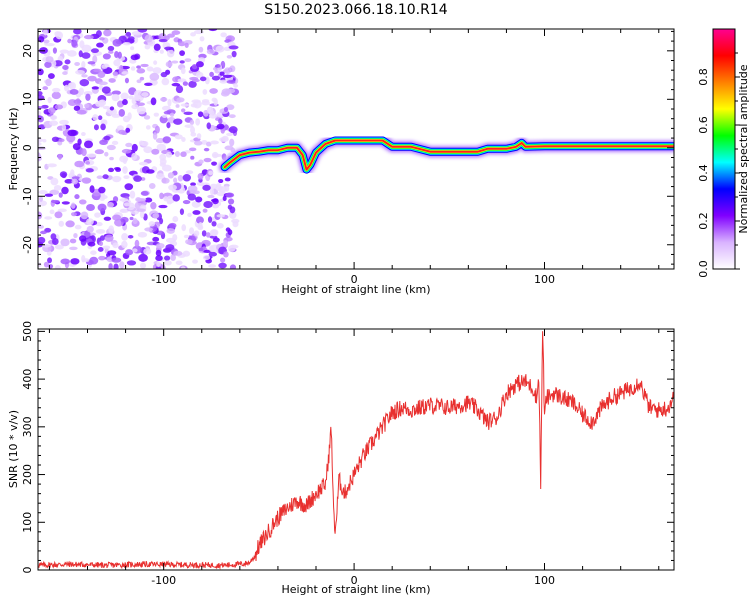 The image size is (750, 600). What do you see at coordinates (724, 149) in the screenshot?
I see `colorbar-gradient` at bounding box center [724, 149].